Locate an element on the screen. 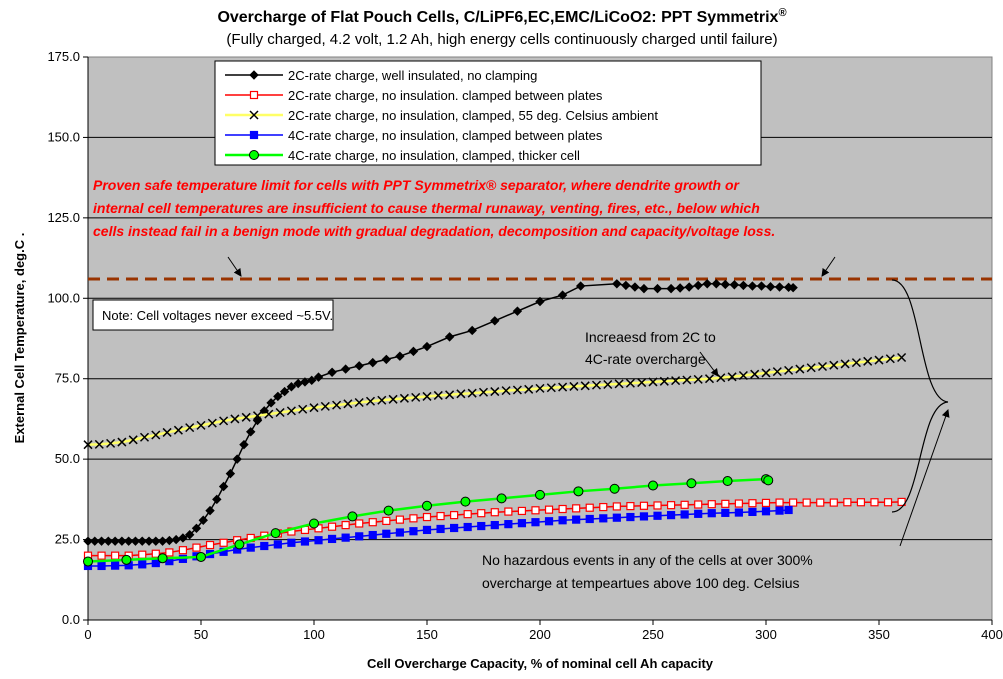 The image size is (1003, 679). rate-increase-line-1: Increaesd from 2C to is located at coordinates (650, 337).